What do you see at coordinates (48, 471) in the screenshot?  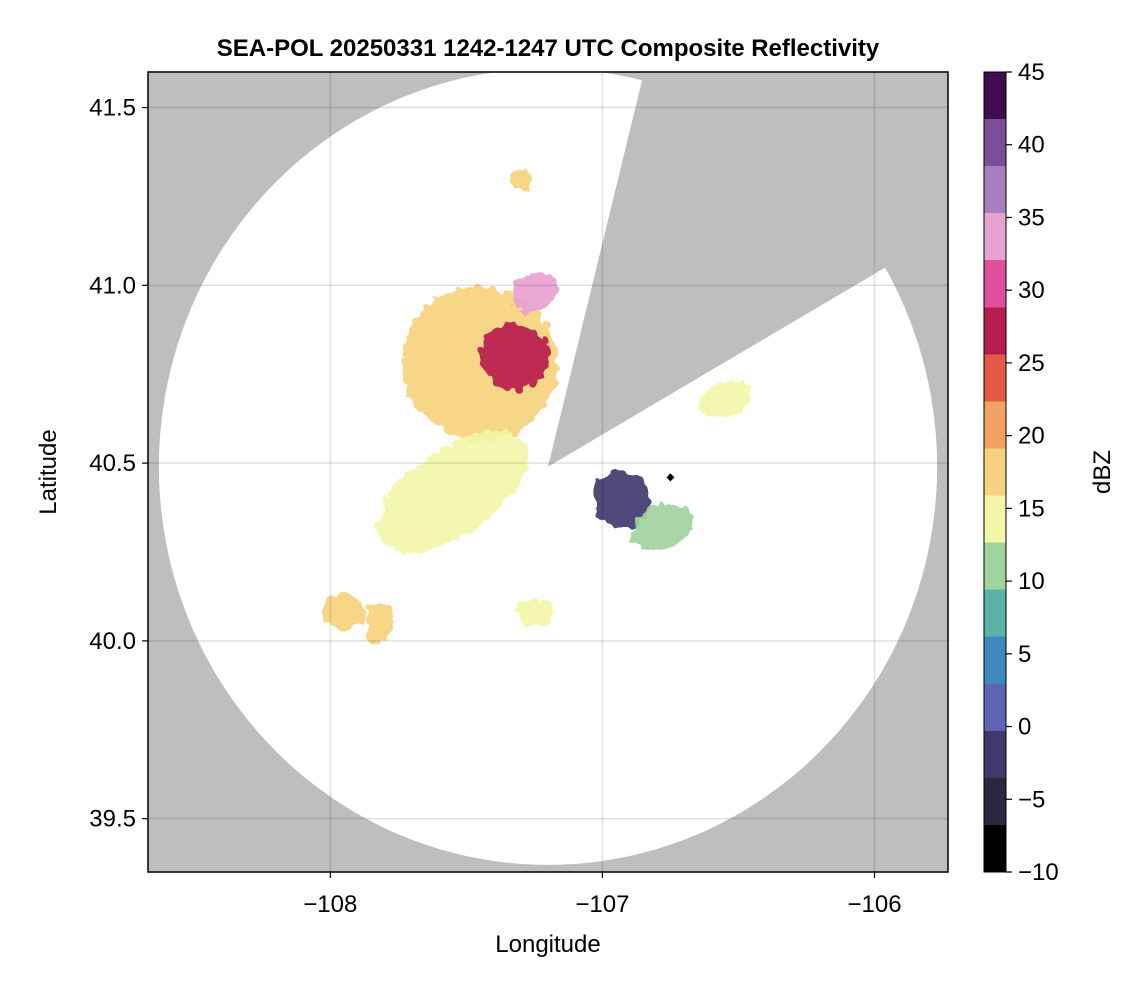 I see `y-axis-label: Latitude` at bounding box center [48, 471].